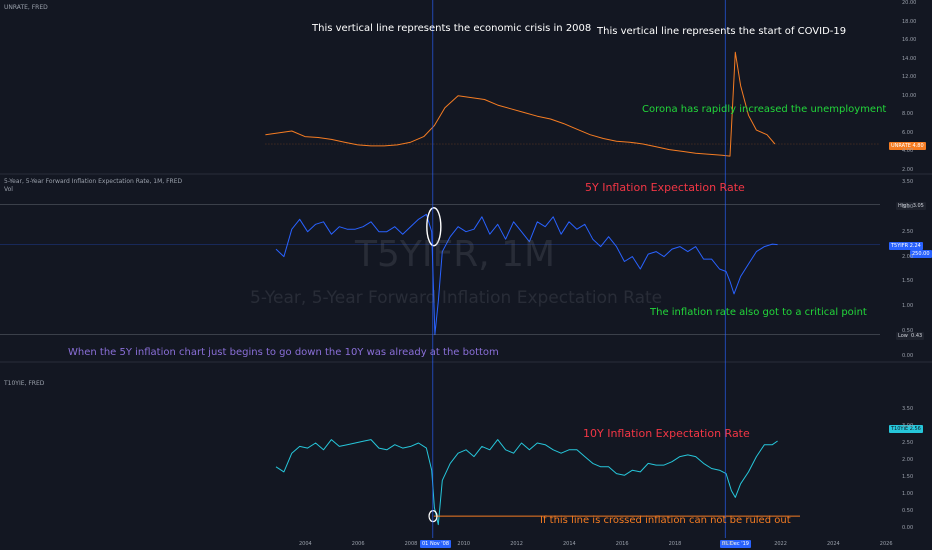 Image resolution: width=932 pixels, height=550 pixels. Describe the element at coordinates (735, 544) in the screenshot. I see `date-badge-2019: 01 Dec '19` at that location.